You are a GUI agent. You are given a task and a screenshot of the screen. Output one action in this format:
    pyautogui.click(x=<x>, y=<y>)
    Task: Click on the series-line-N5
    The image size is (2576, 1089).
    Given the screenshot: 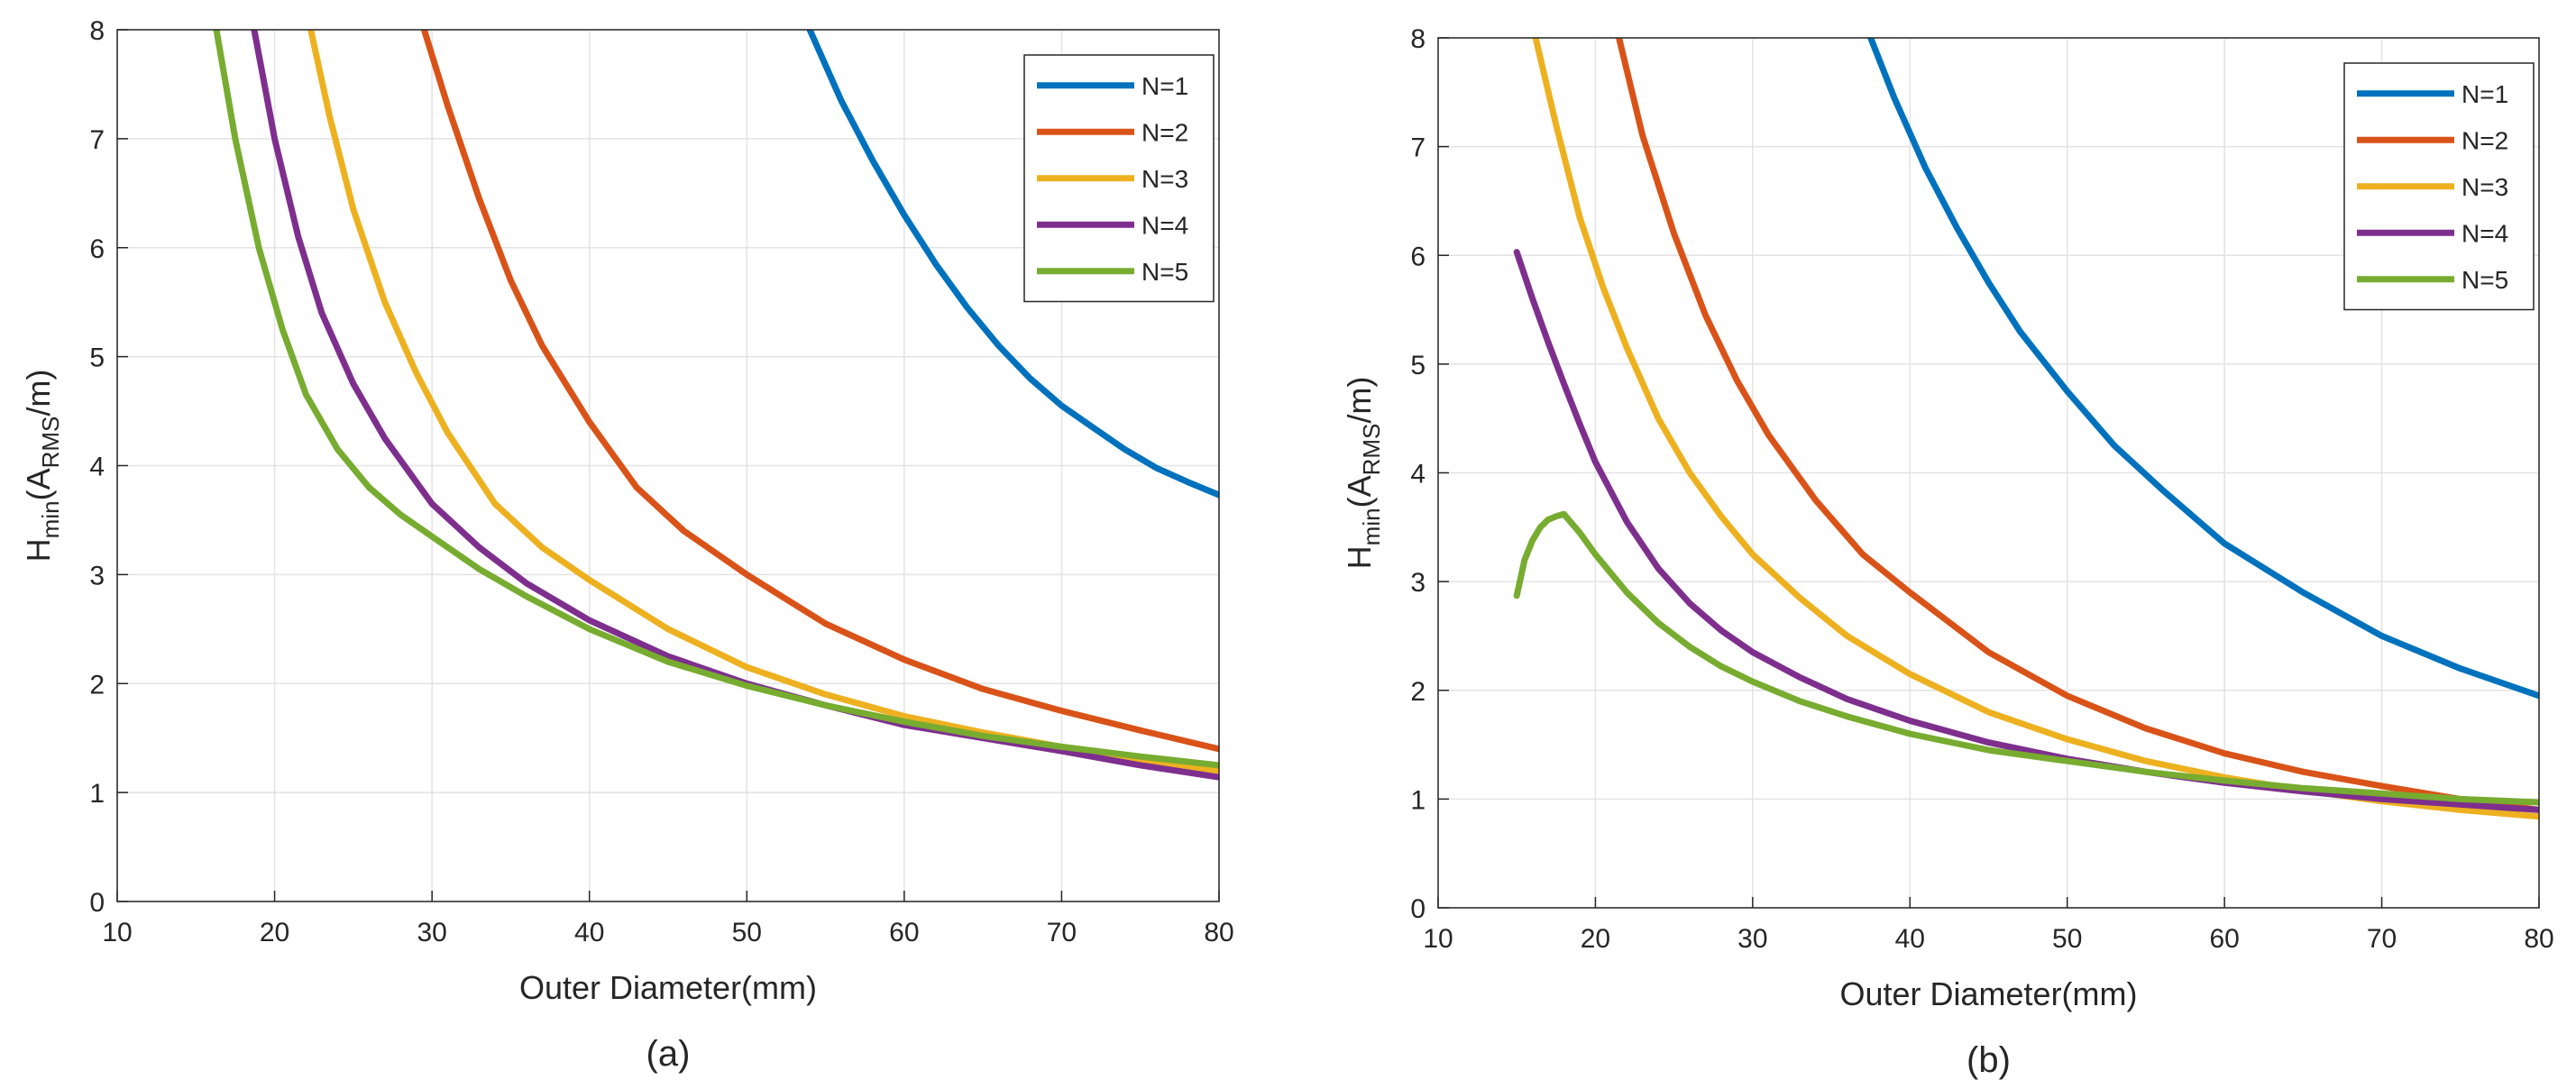 What is the action you would take?
    pyautogui.click(x=2026, y=658)
    